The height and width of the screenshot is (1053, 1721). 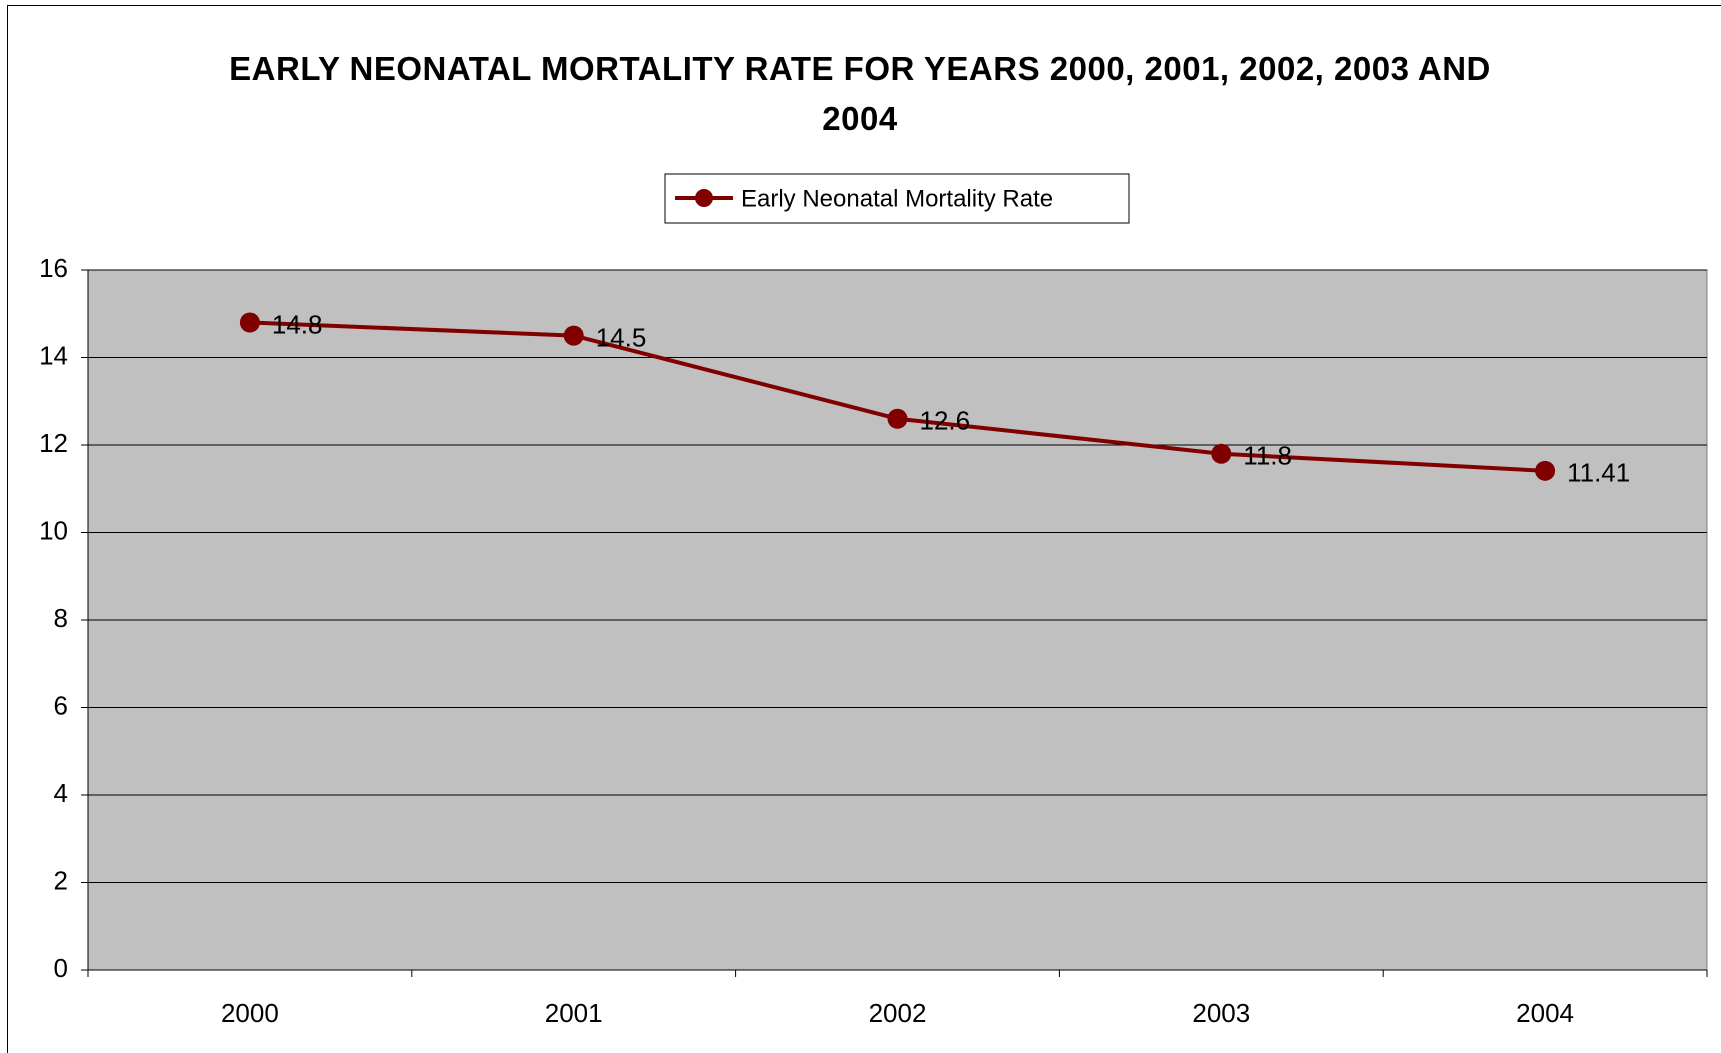 What do you see at coordinates (898, 1013) in the screenshot?
I see `x-tick-label: 2002` at bounding box center [898, 1013].